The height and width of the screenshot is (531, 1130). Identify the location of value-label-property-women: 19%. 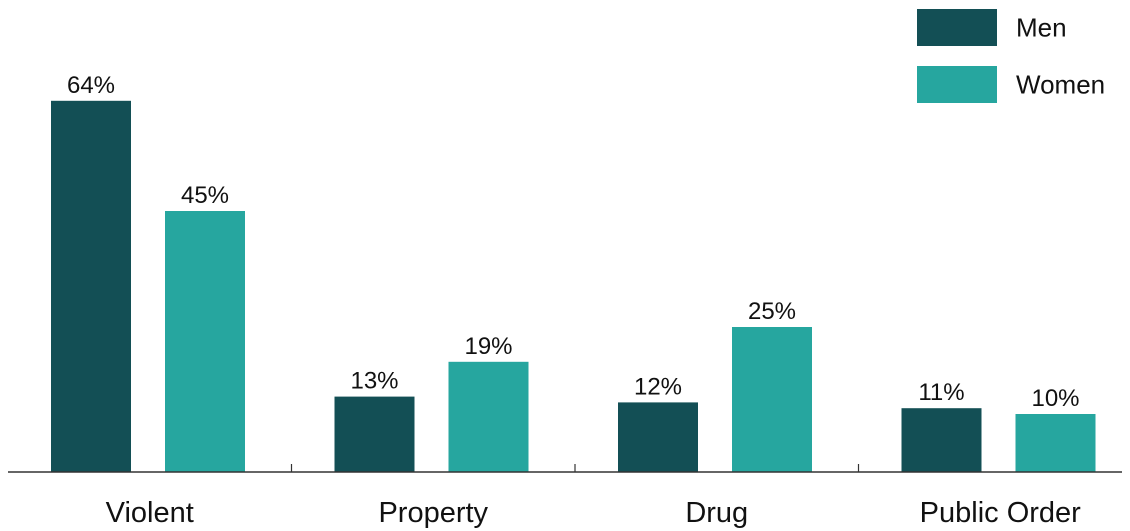
(488, 346).